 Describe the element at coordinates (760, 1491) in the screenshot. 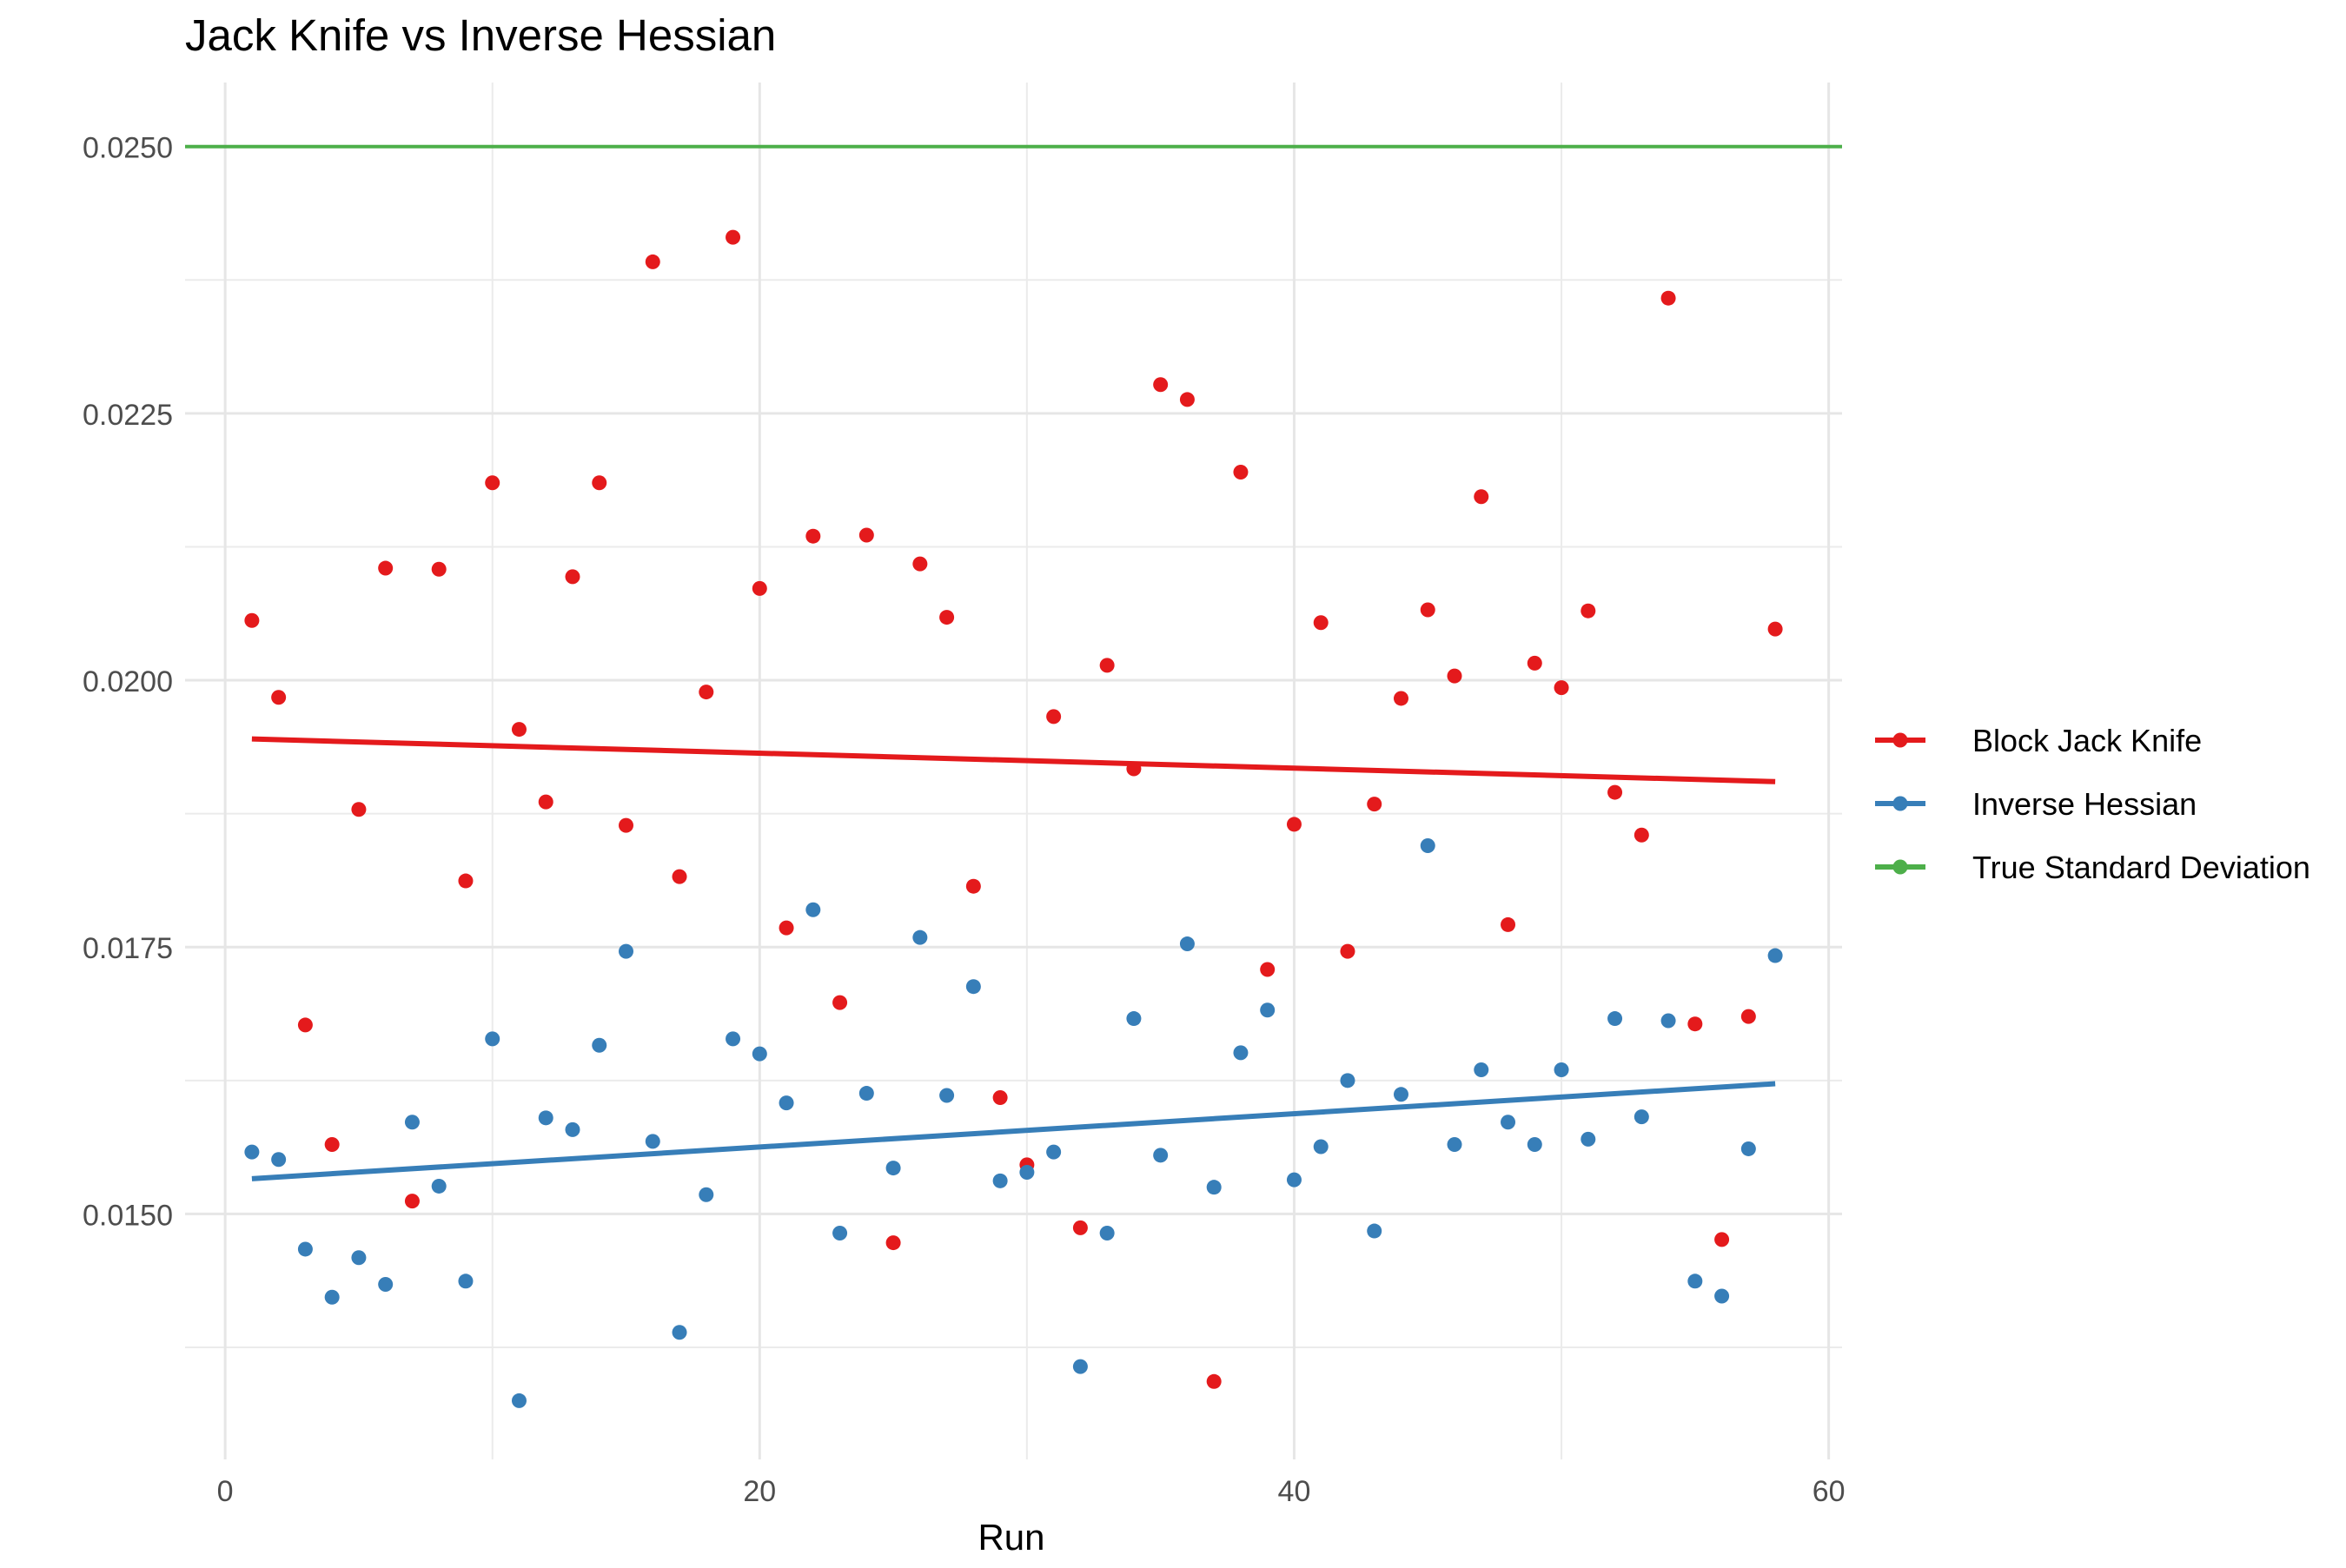

I see `x-tick-label: 20` at that location.